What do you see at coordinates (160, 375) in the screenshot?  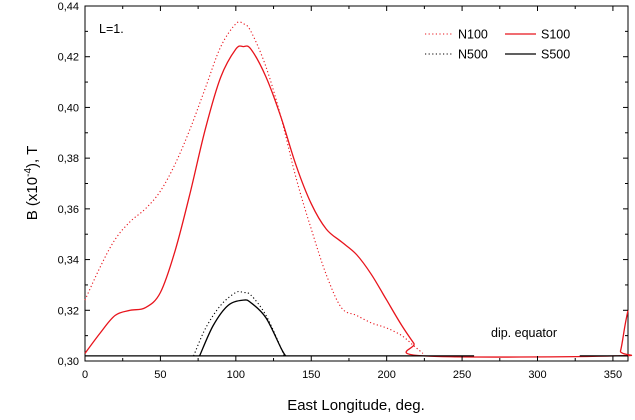 I see `x-tick-label: 50` at bounding box center [160, 375].